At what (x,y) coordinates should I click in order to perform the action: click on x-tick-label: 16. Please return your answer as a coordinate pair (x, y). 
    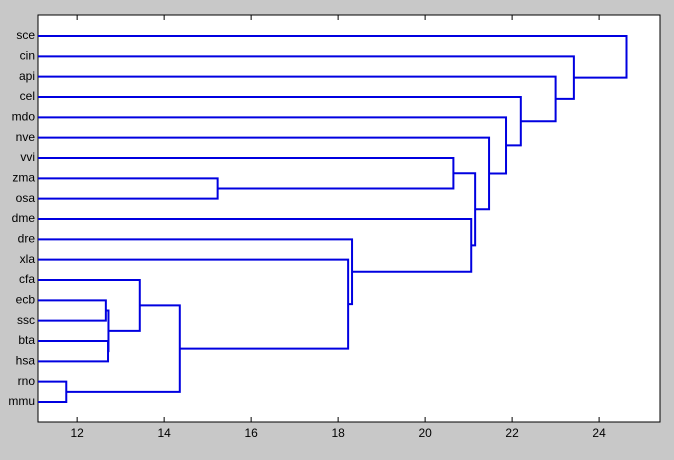
    Looking at the image, I should click on (251, 433).